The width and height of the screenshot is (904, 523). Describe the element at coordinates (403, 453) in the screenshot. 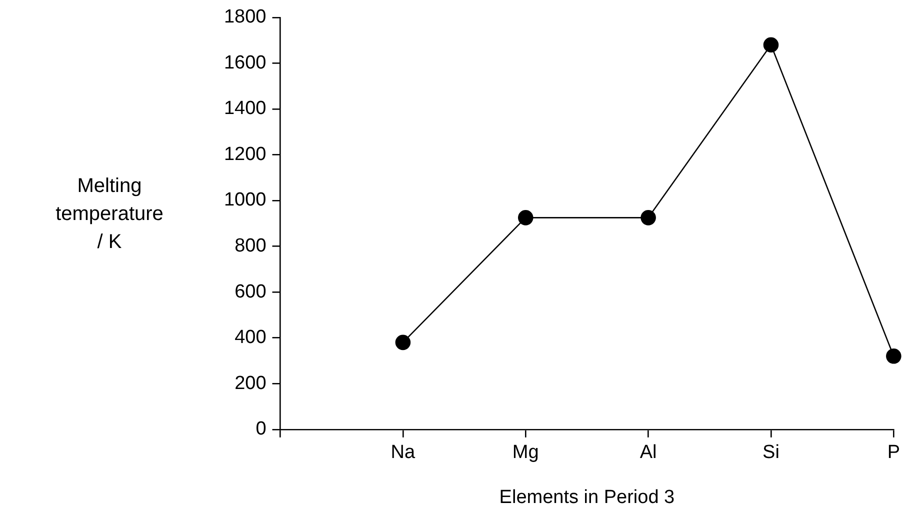

I see `x-tick-label: Na` at that location.